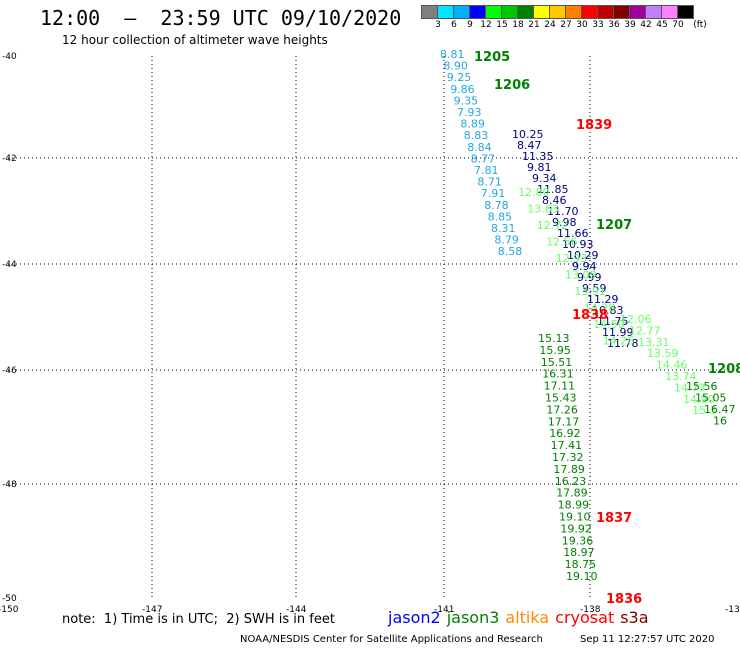  What do you see at coordinates (647, 639) in the screenshot?
I see `footer-timestamp: Sep 11 12:27:57 UTC 2020` at bounding box center [647, 639].